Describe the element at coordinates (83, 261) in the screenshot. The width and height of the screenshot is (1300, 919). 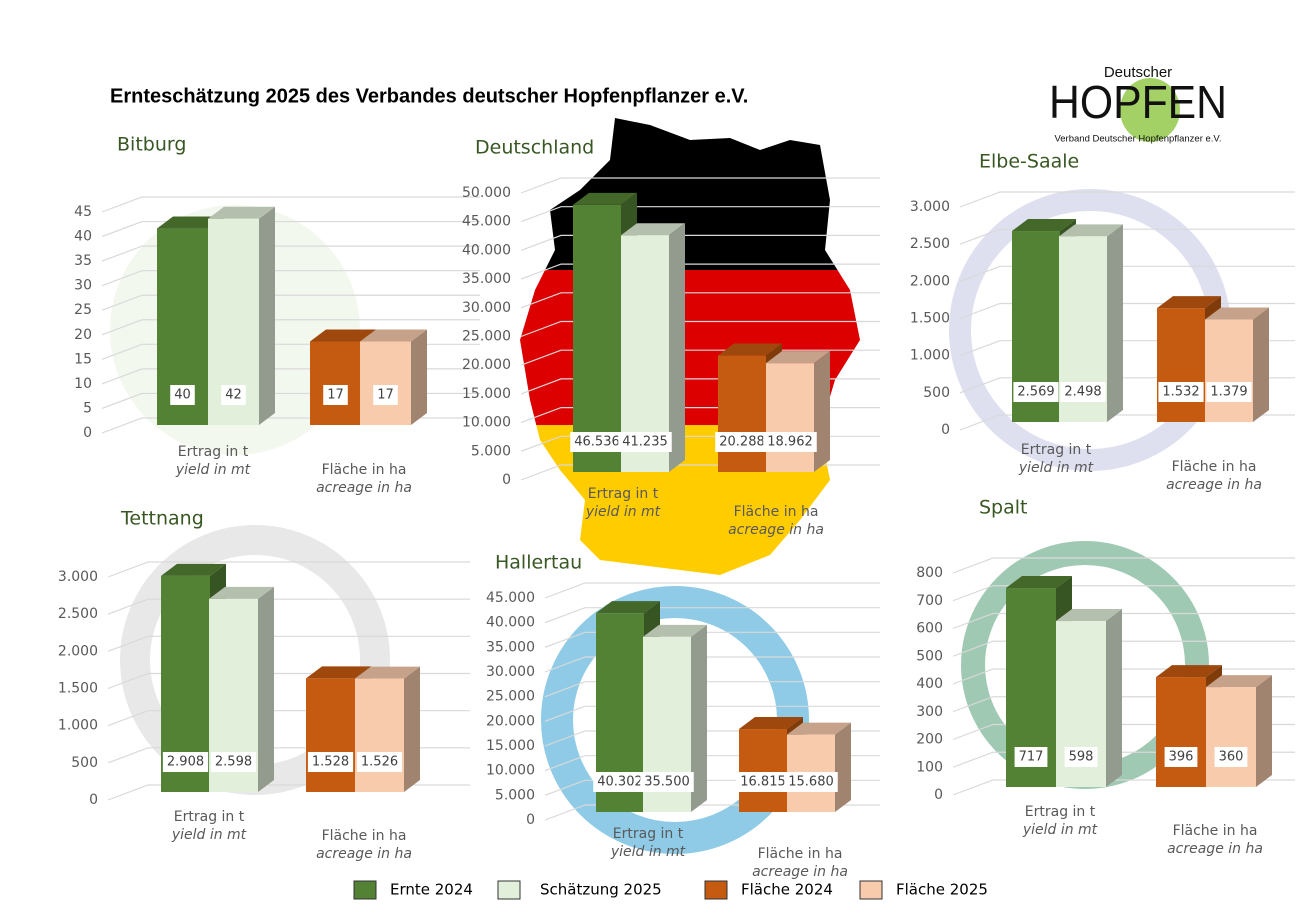
I see `y-tick-label: 35` at that location.